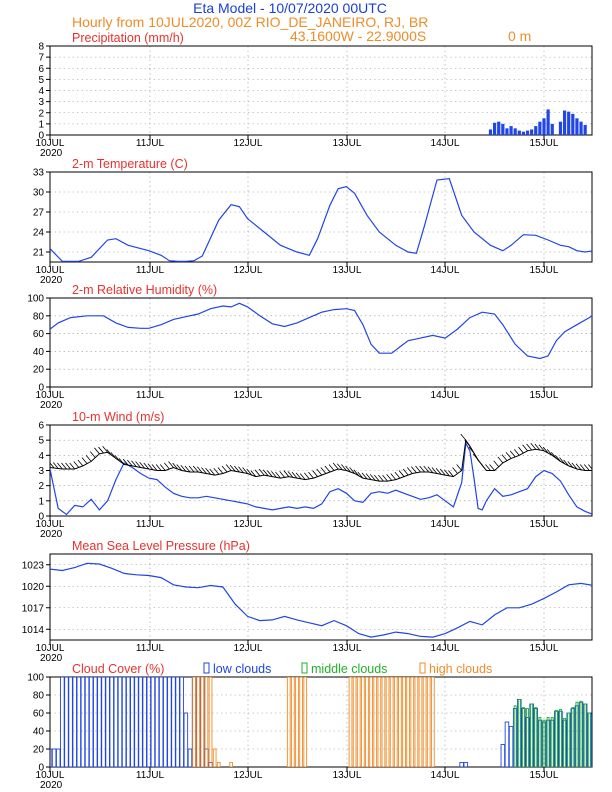 The height and width of the screenshot is (792, 612). What do you see at coordinates (544, 775) in the screenshot?
I see `cloud-x-tick-label: 15JUL` at bounding box center [544, 775].